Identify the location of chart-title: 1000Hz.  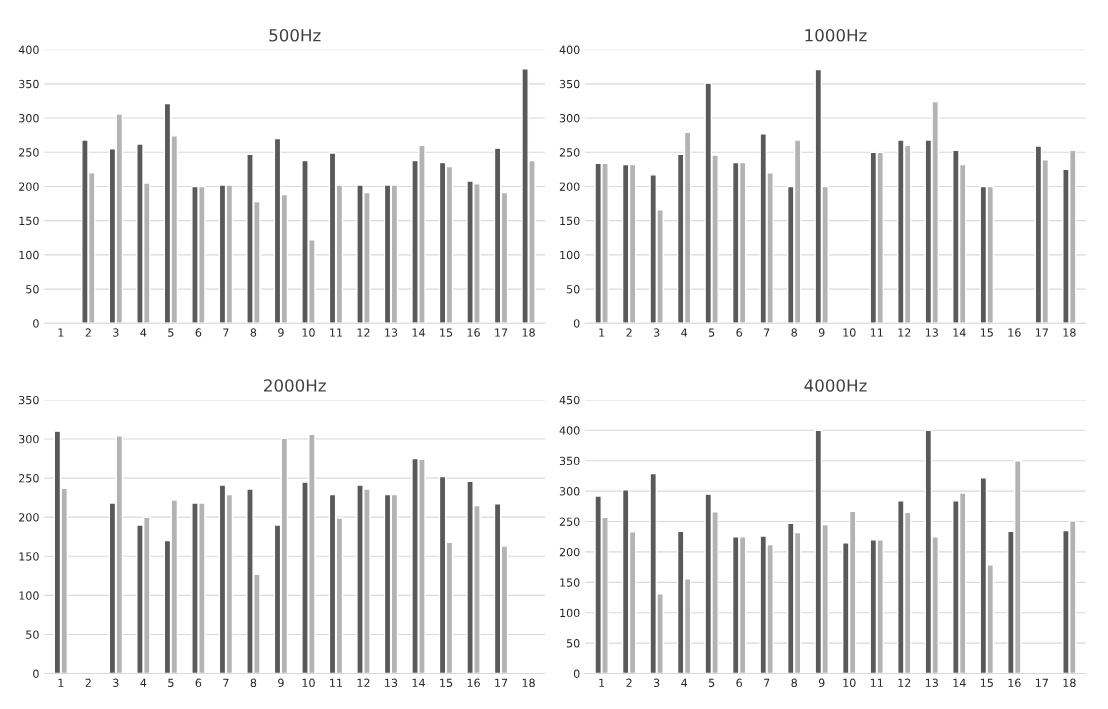
(836, 35).